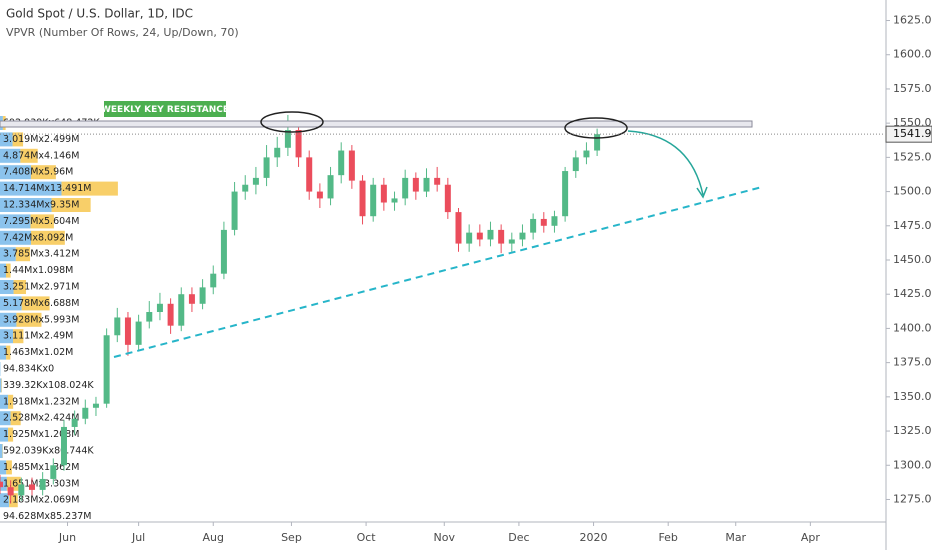 This screenshot has width=932, height=550. What do you see at coordinates (912, 133) in the screenshot?
I see `last-price-label: 1541.95` at bounding box center [912, 133].